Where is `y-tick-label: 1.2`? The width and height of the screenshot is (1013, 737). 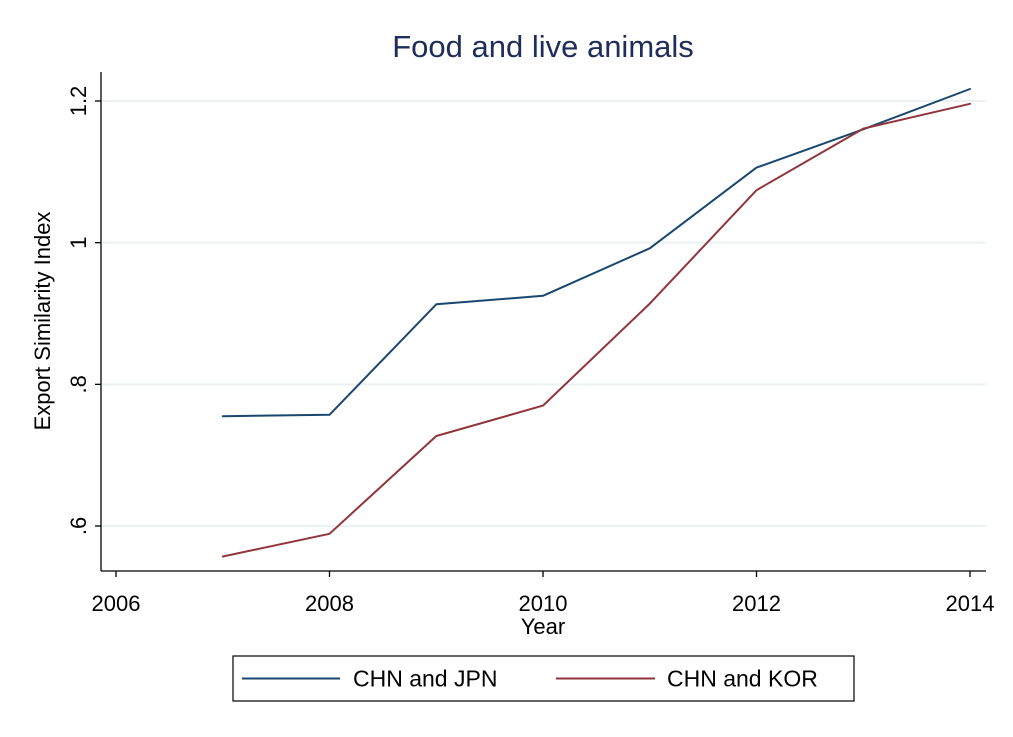
y-tick-label: 1.2 is located at coordinates (78, 101).